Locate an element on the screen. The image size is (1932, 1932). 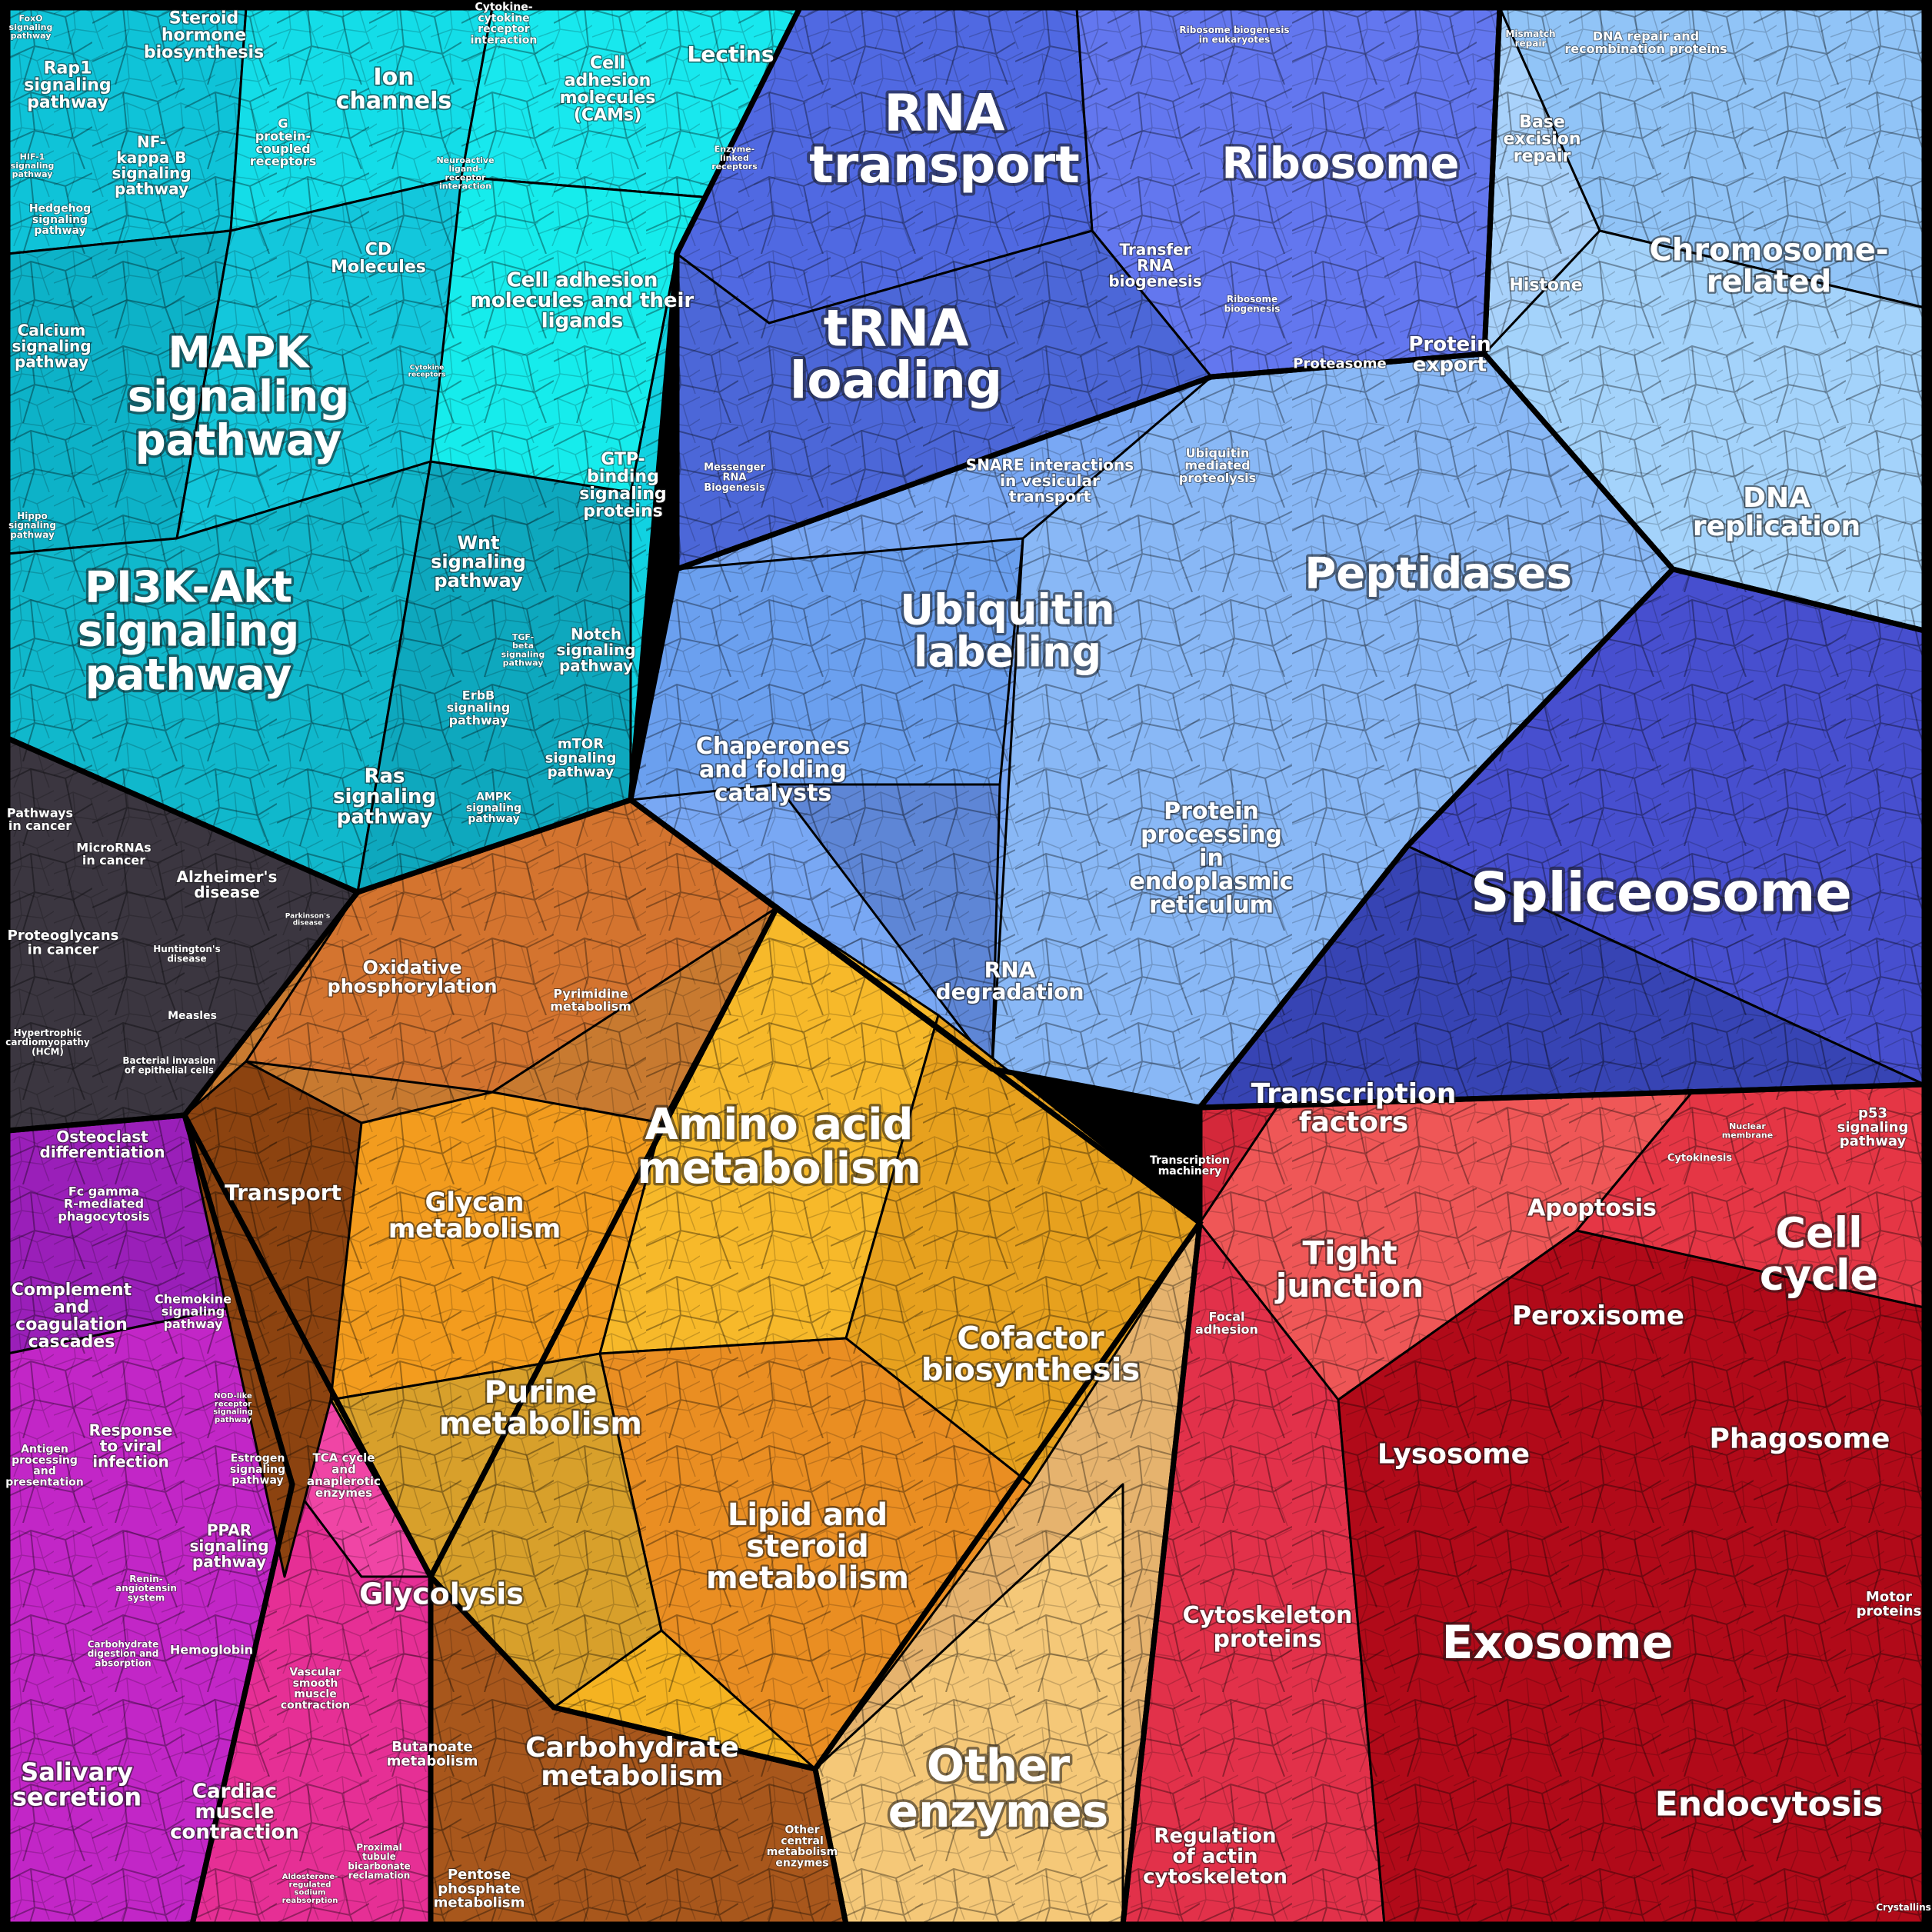
label-cytokine-receptor: Cytokine-cytokine receptor interaction is located at coordinates (504, 23).